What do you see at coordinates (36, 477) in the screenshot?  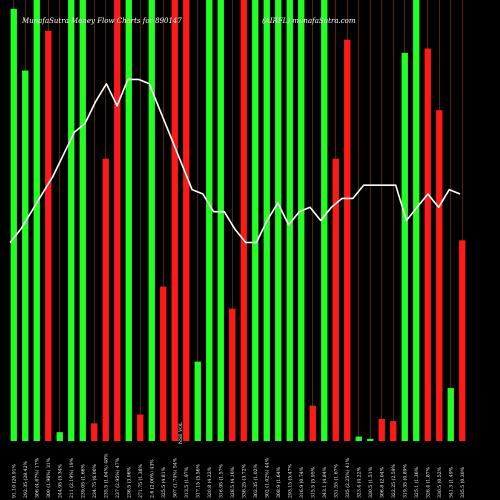 I see `x-tick-label: 306 (4.67%) 17%` at bounding box center [36, 477].